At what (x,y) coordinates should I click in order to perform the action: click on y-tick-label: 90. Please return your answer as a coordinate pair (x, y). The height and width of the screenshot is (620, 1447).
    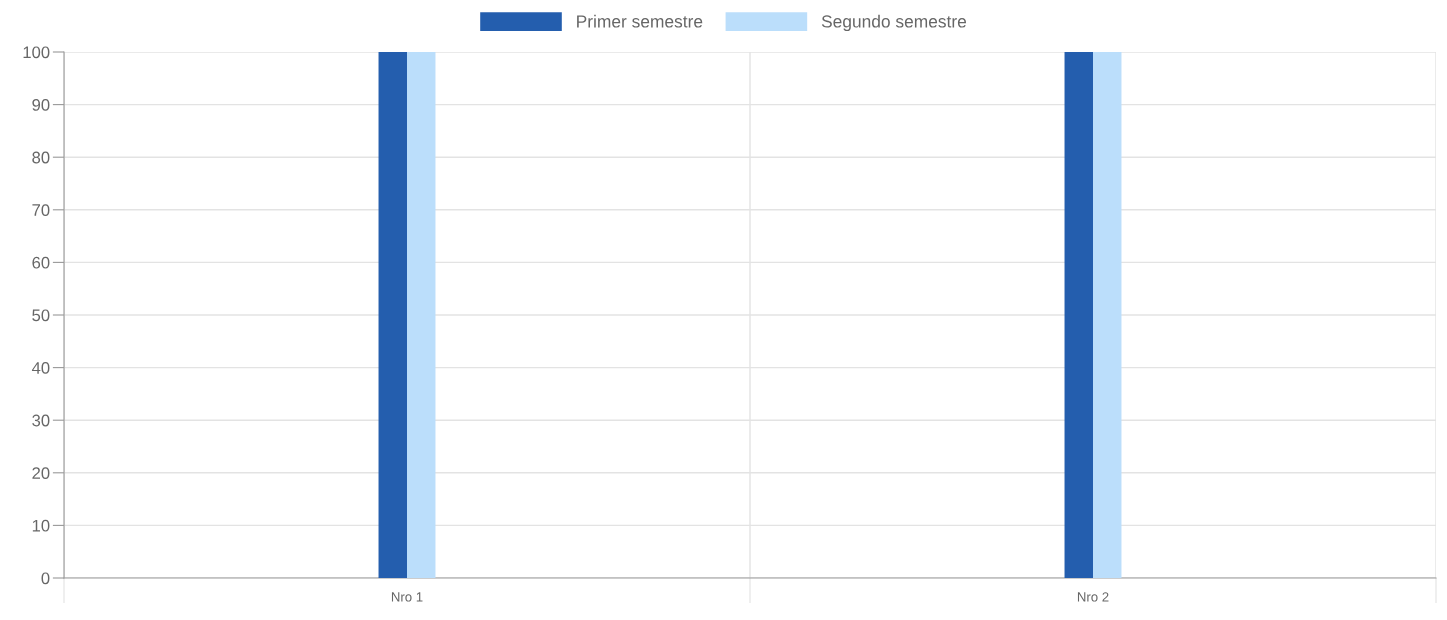
    Looking at the image, I should click on (41, 105).